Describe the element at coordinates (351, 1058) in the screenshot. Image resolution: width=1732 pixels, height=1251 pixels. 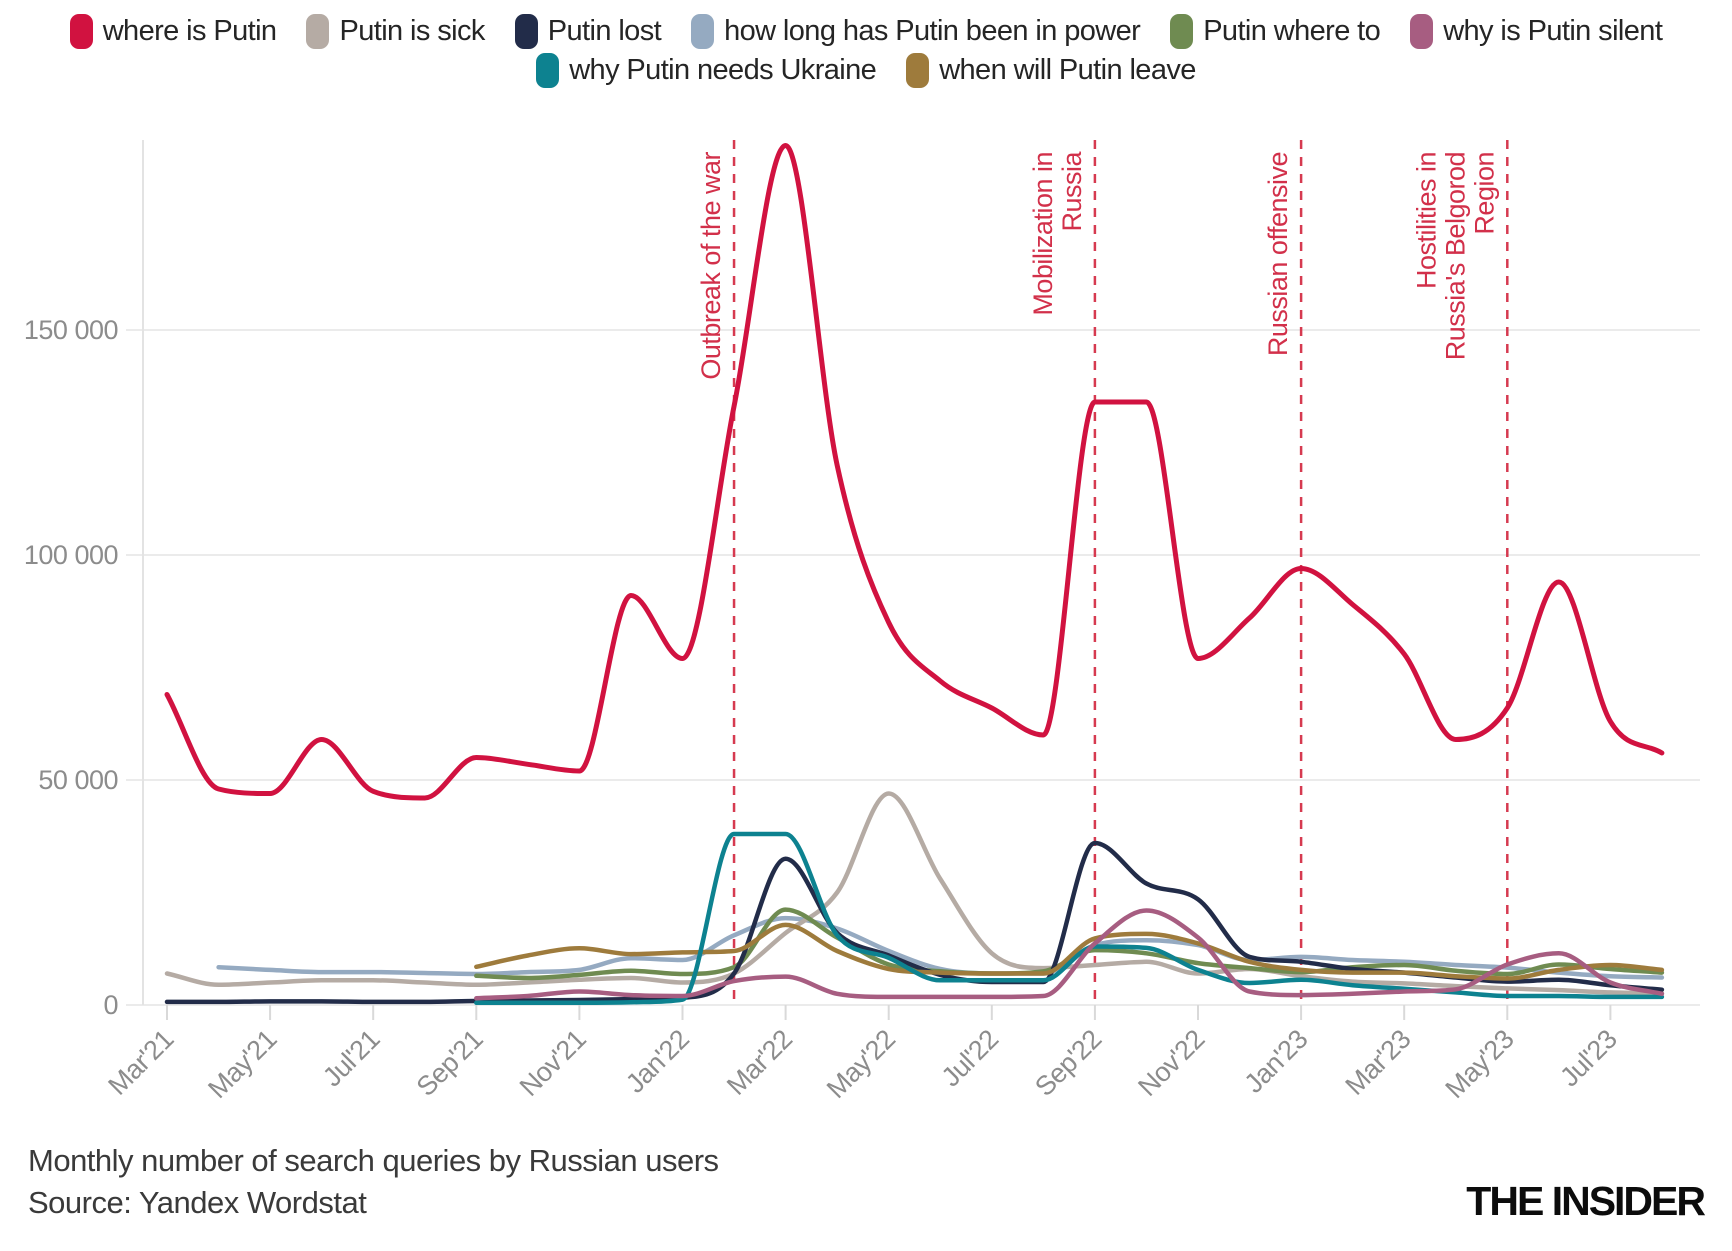
I see `x-axis-label-Jul'21: Jul'21` at that location.